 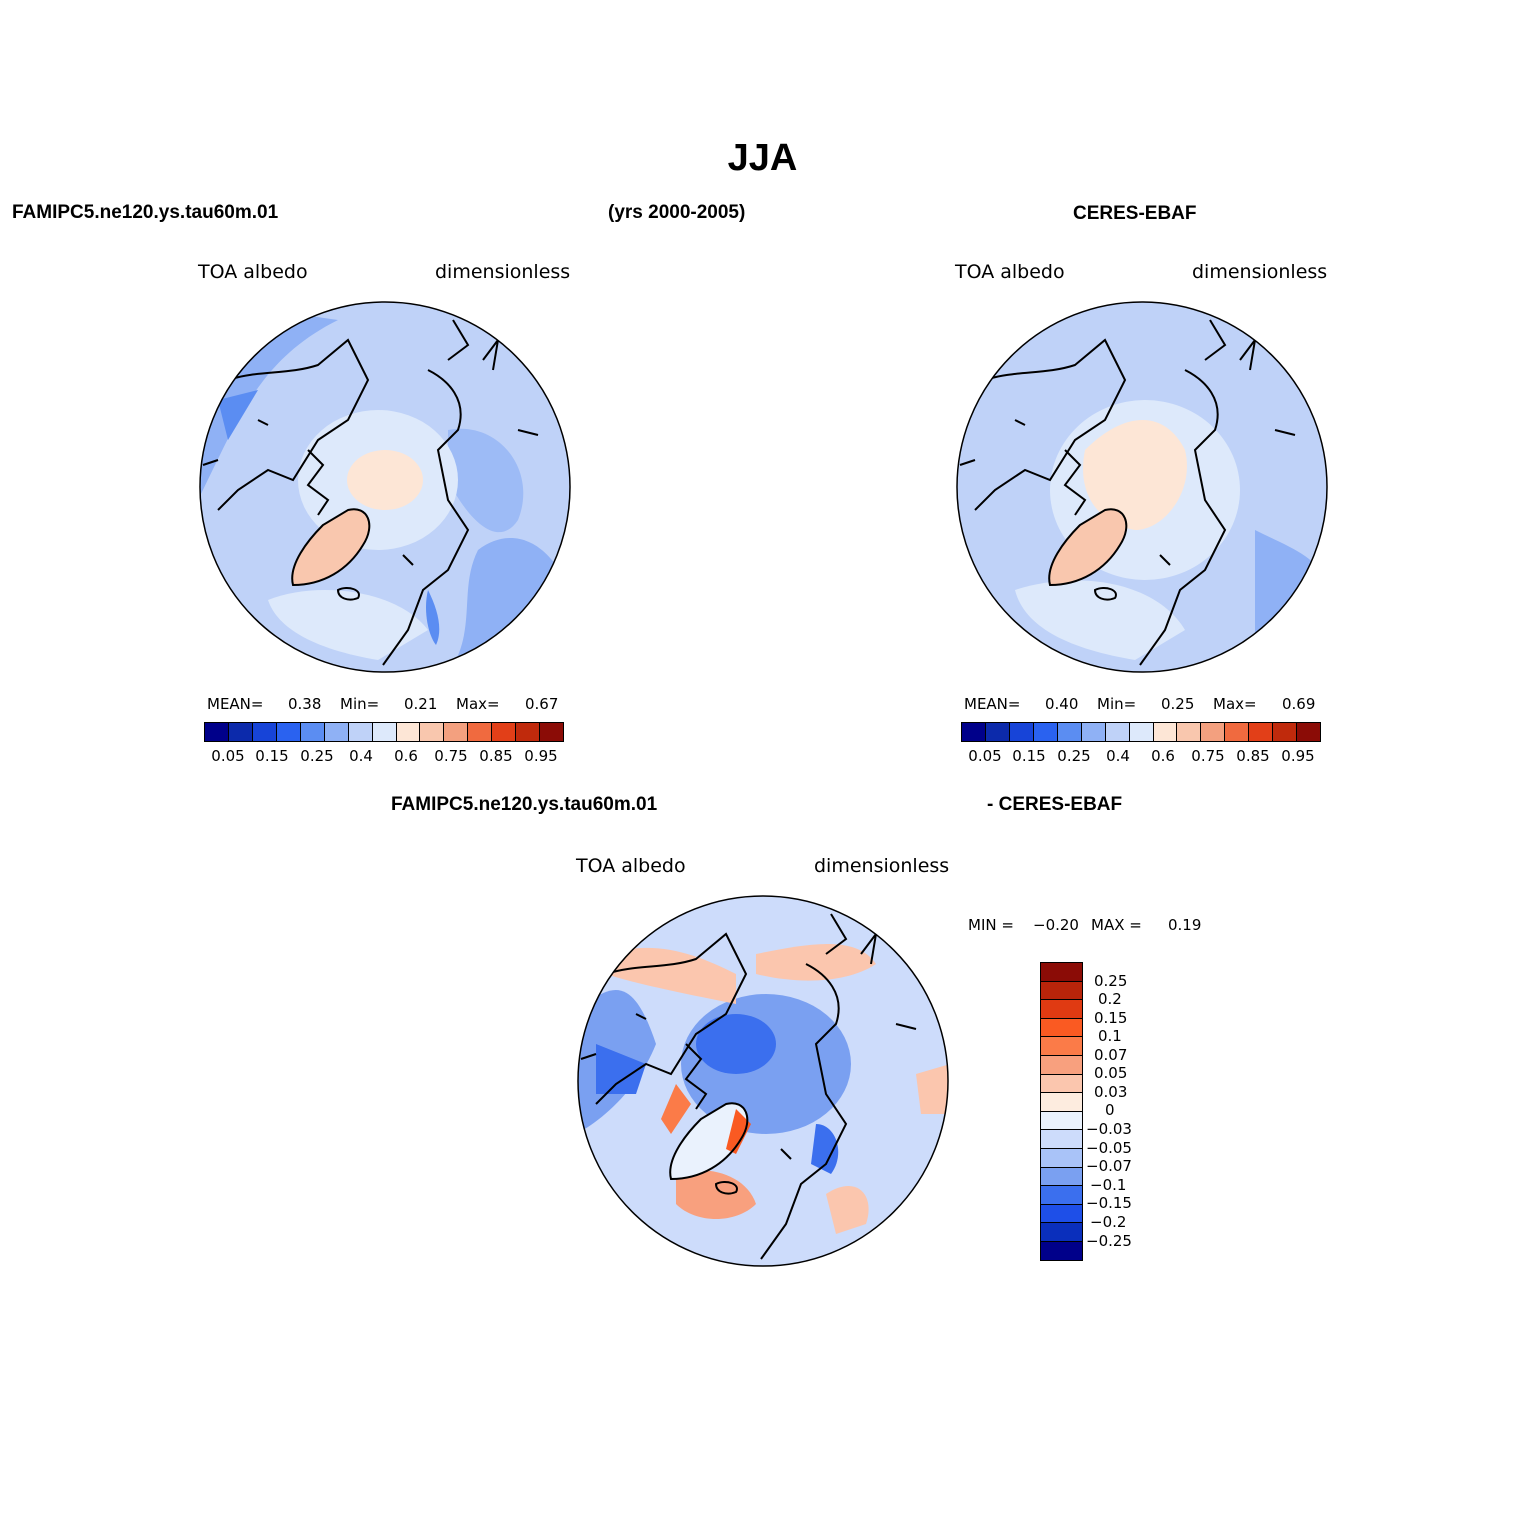 What do you see at coordinates (421, 704) in the screenshot?
I see `model-min-value: 0.21` at bounding box center [421, 704].